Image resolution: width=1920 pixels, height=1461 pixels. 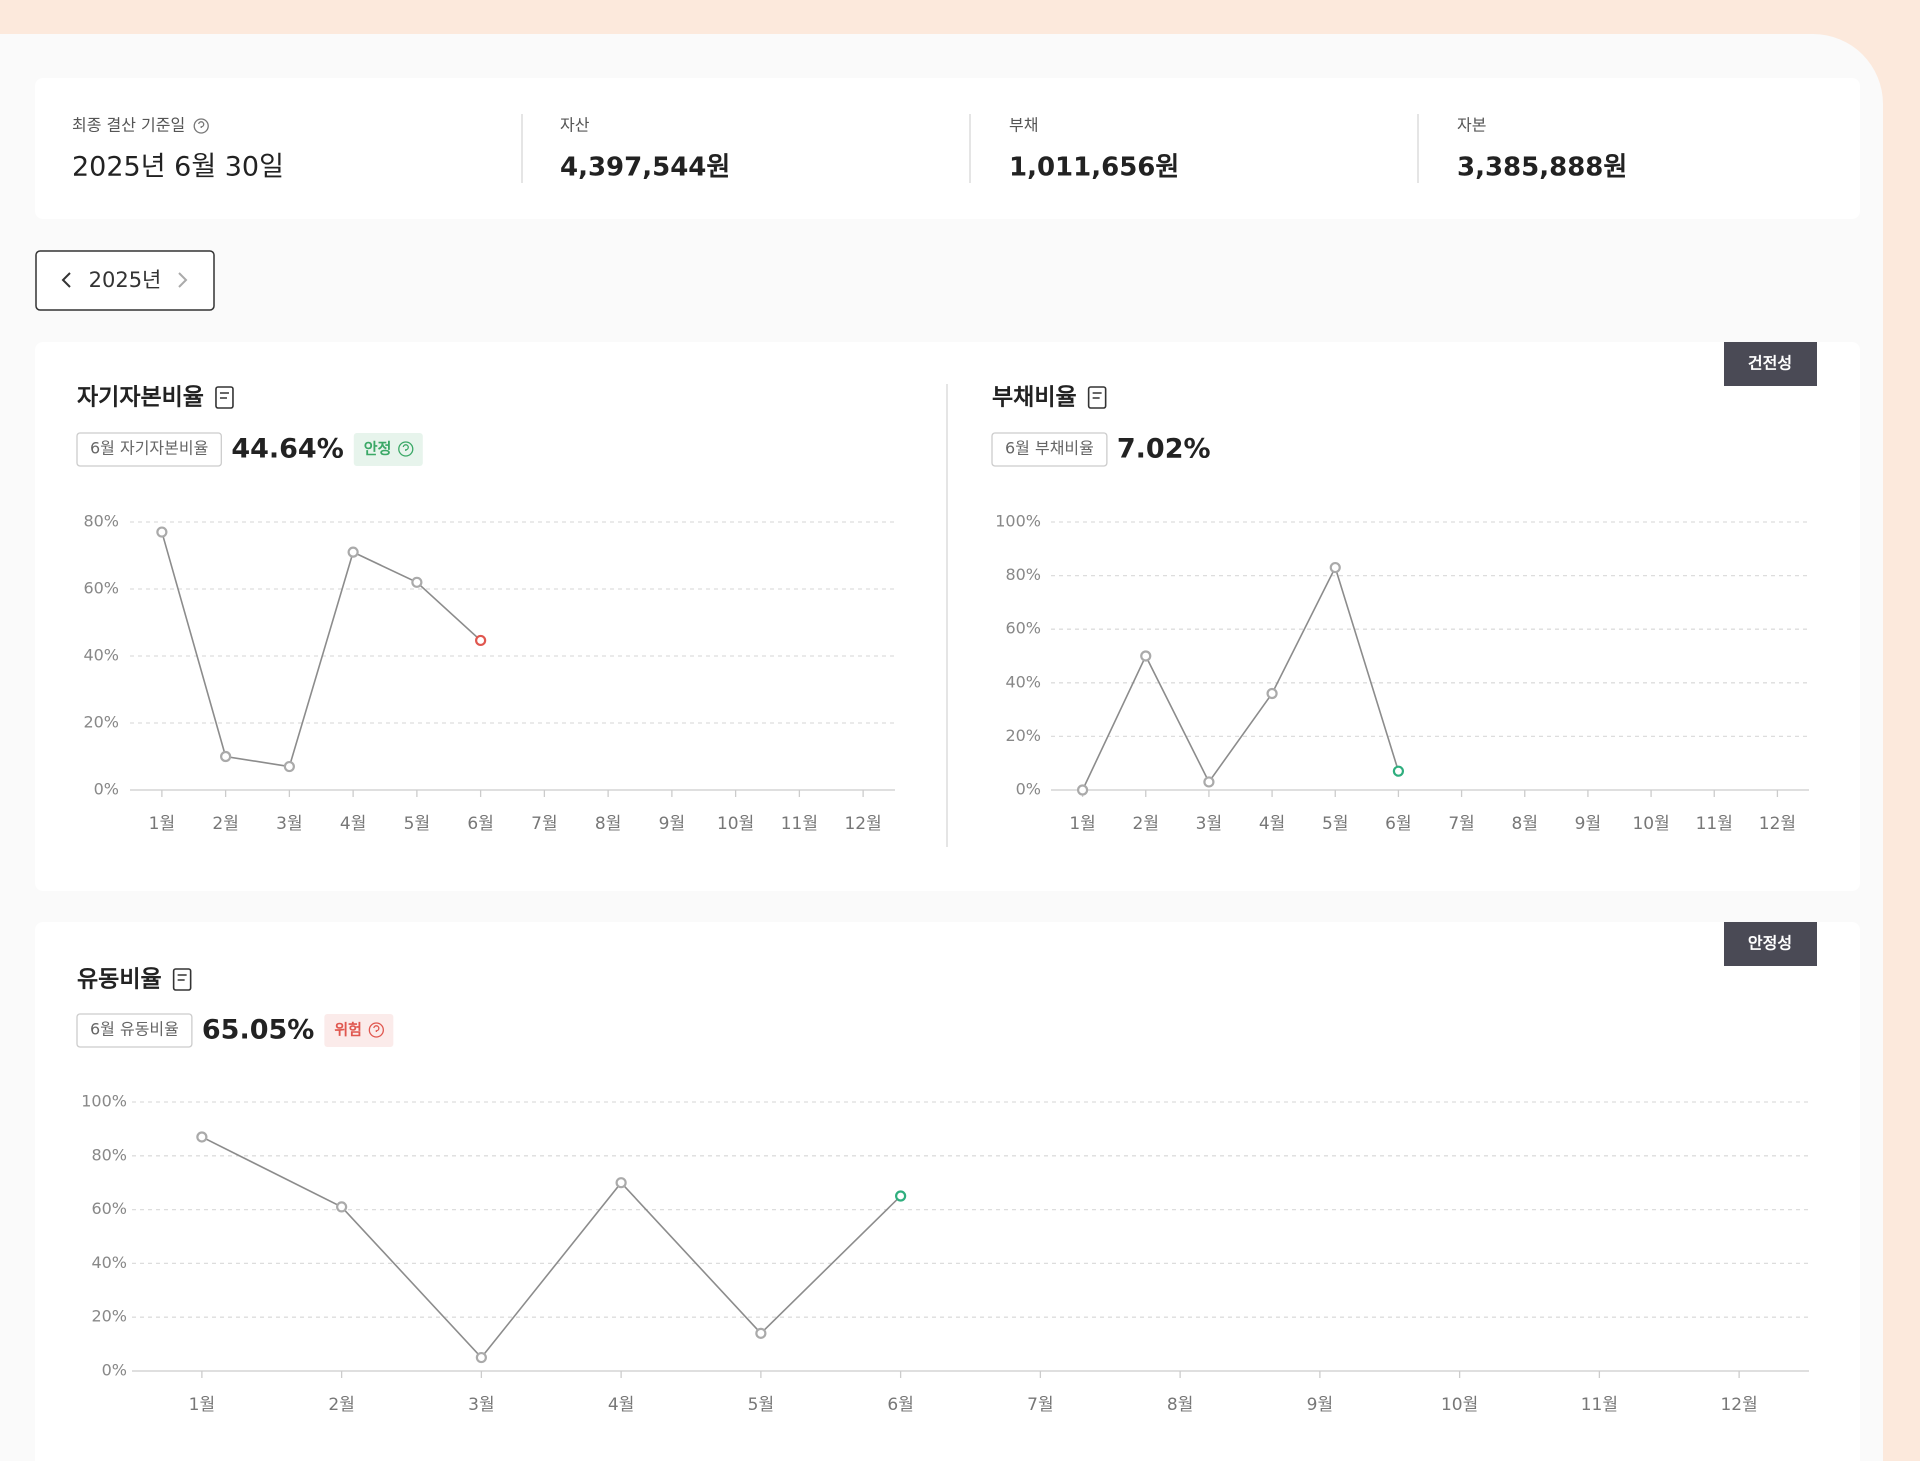 What do you see at coordinates (258, 1030) in the screenshot?
I see `highlight-value: 65.05%` at bounding box center [258, 1030].